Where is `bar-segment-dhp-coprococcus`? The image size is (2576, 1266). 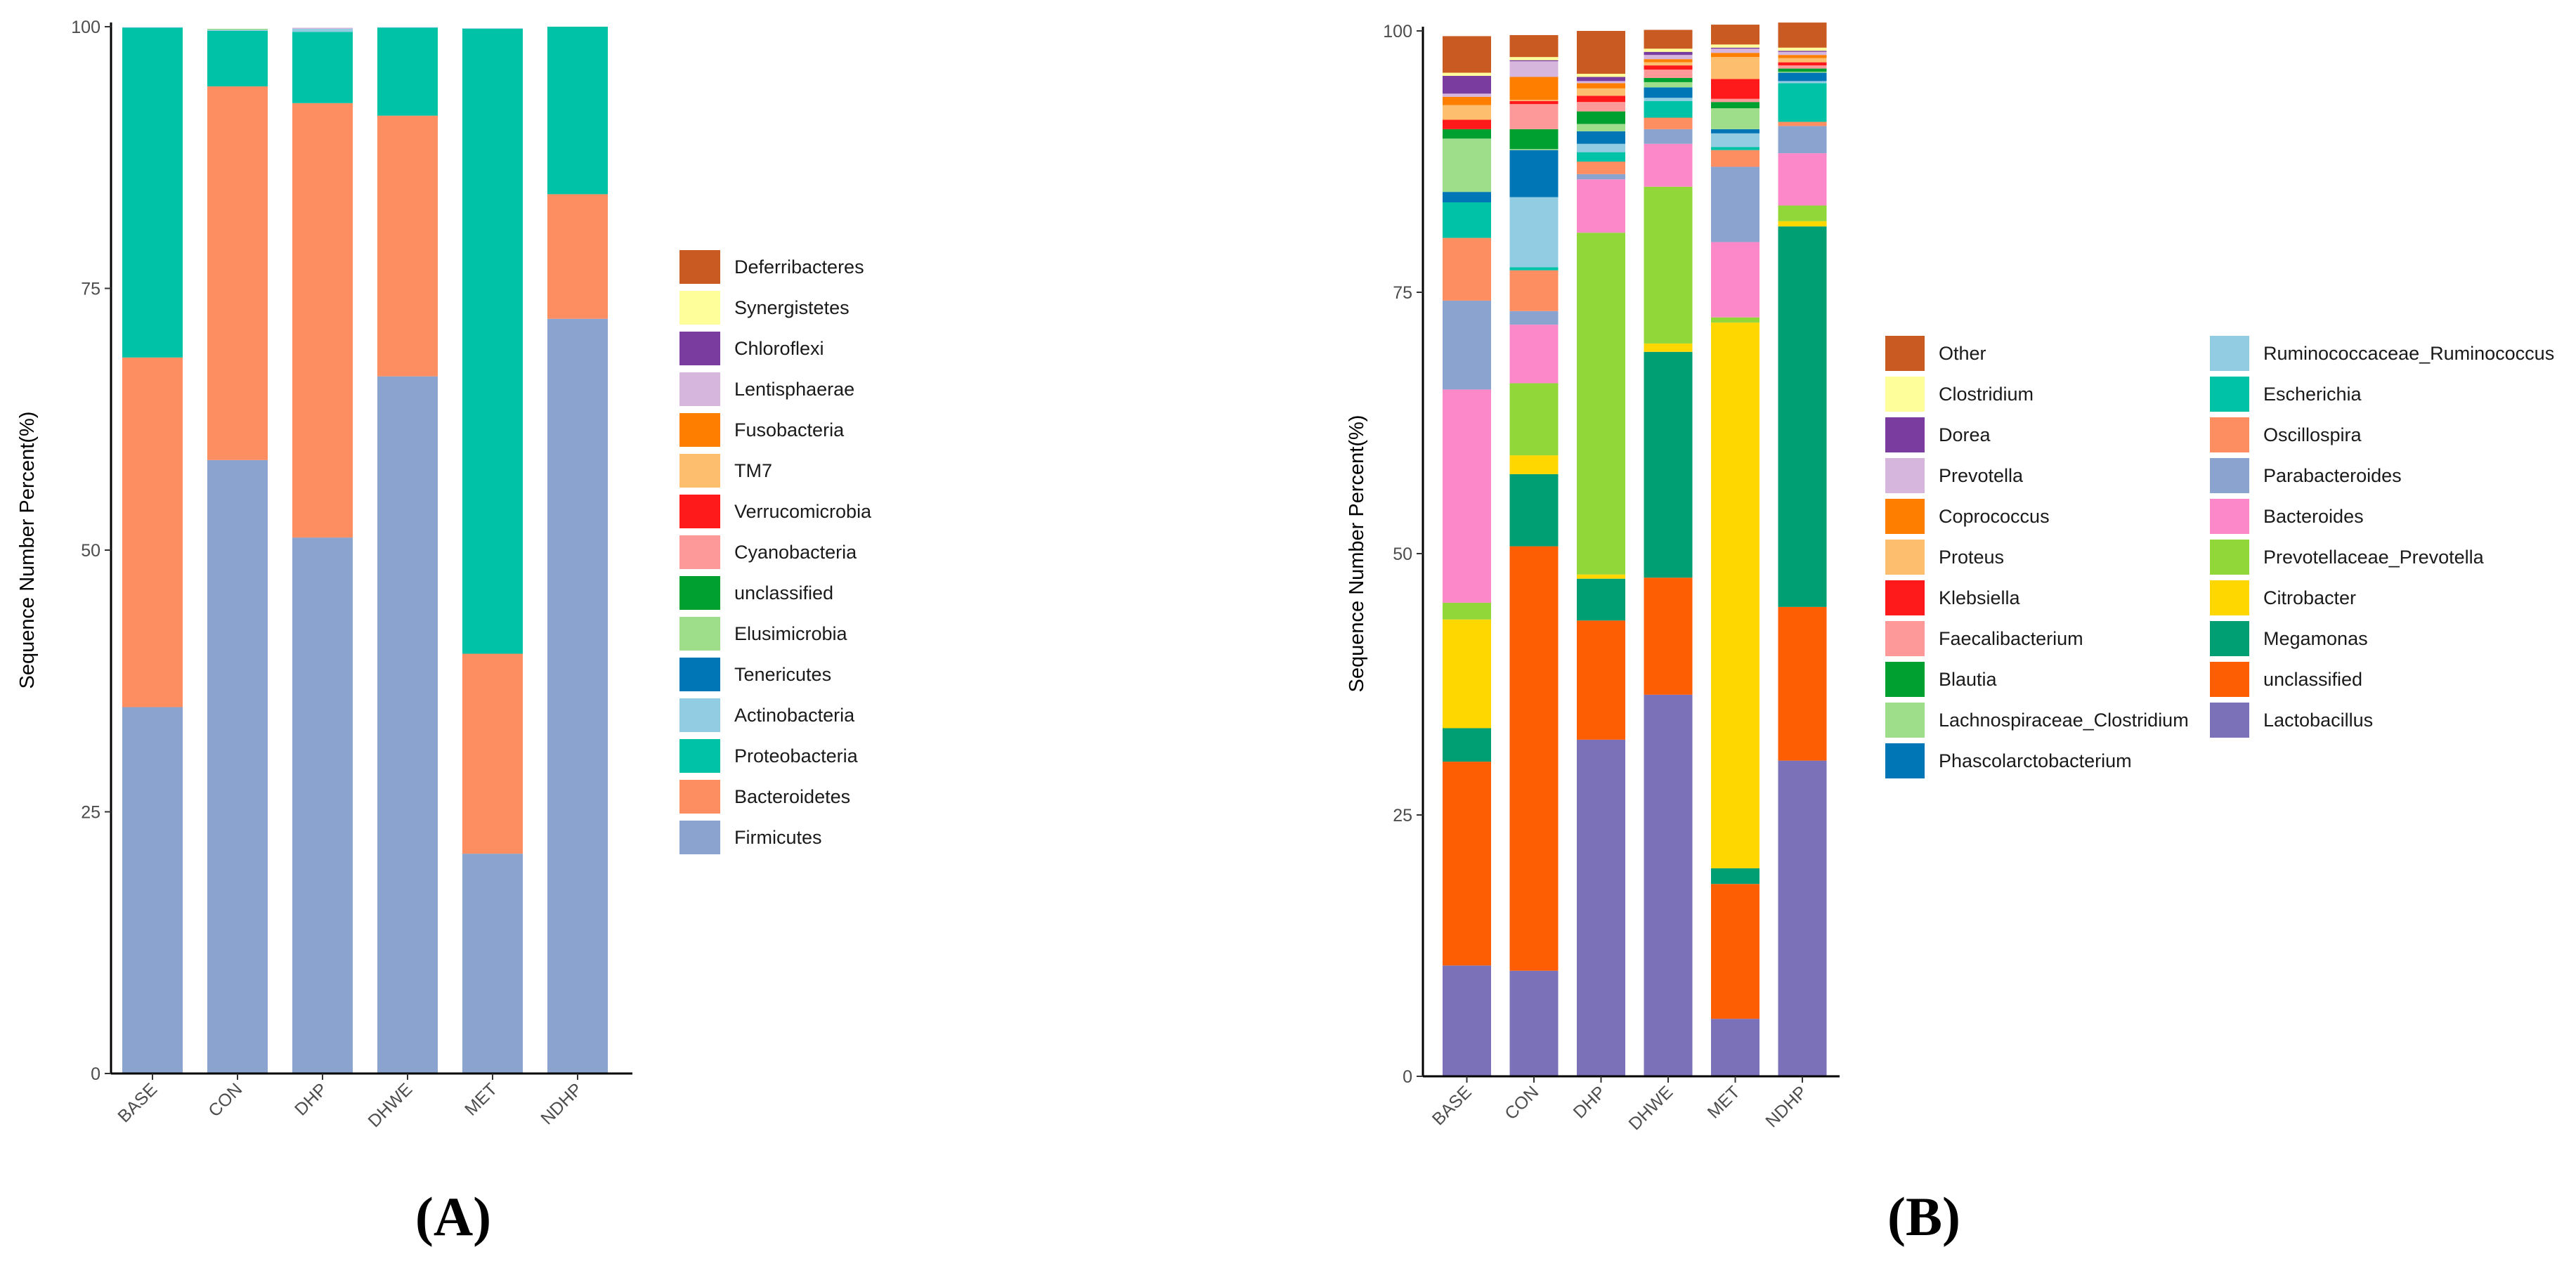
bar-segment-dhp-coprococcus is located at coordinates (1601, 86).